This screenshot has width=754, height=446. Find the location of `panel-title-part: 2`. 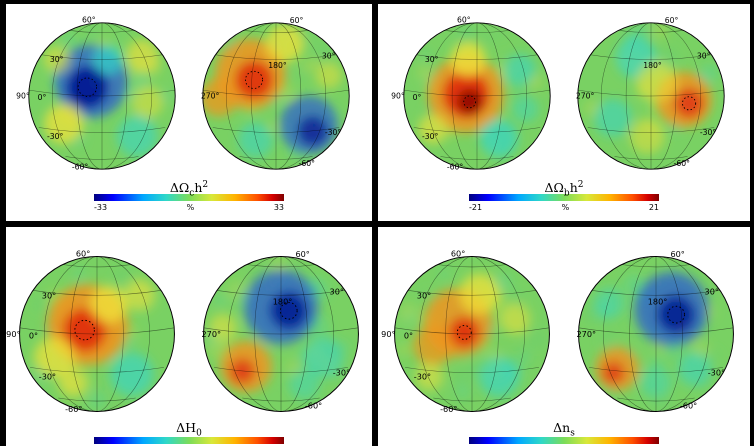

panel-title-part: 2 is located at coordinates (205, 185).